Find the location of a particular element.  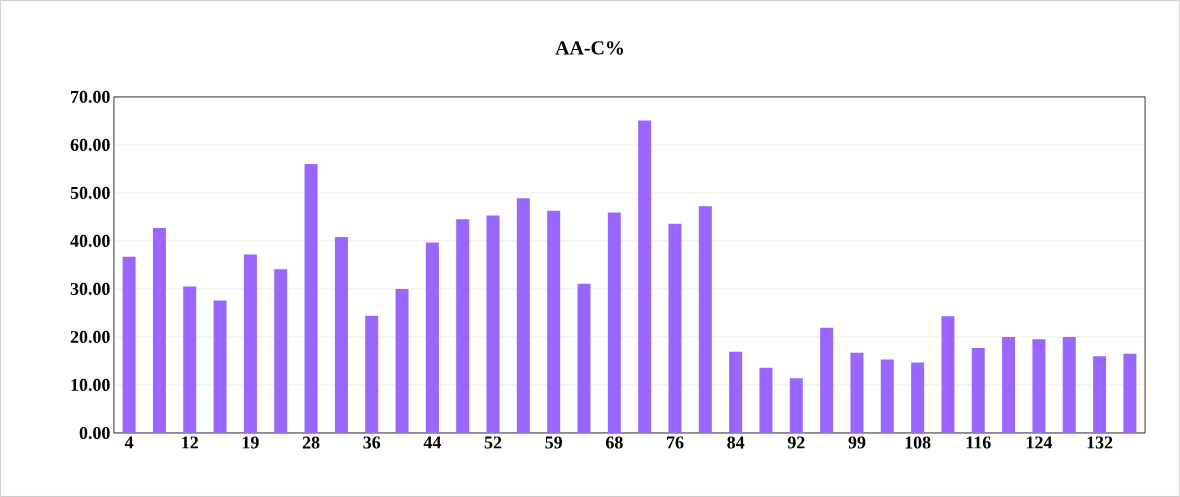

chart-title: AA-C% is located at coordinates (589, 48).